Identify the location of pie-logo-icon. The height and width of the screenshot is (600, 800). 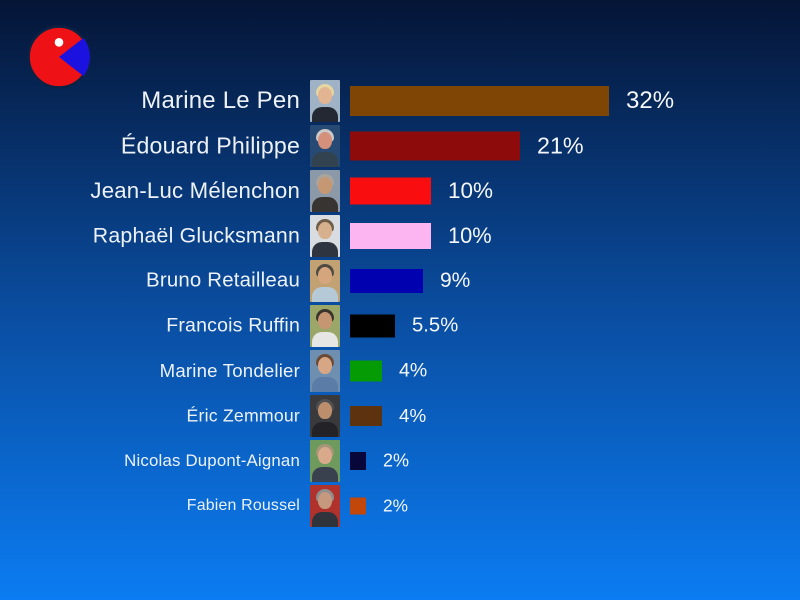
(59, 57).